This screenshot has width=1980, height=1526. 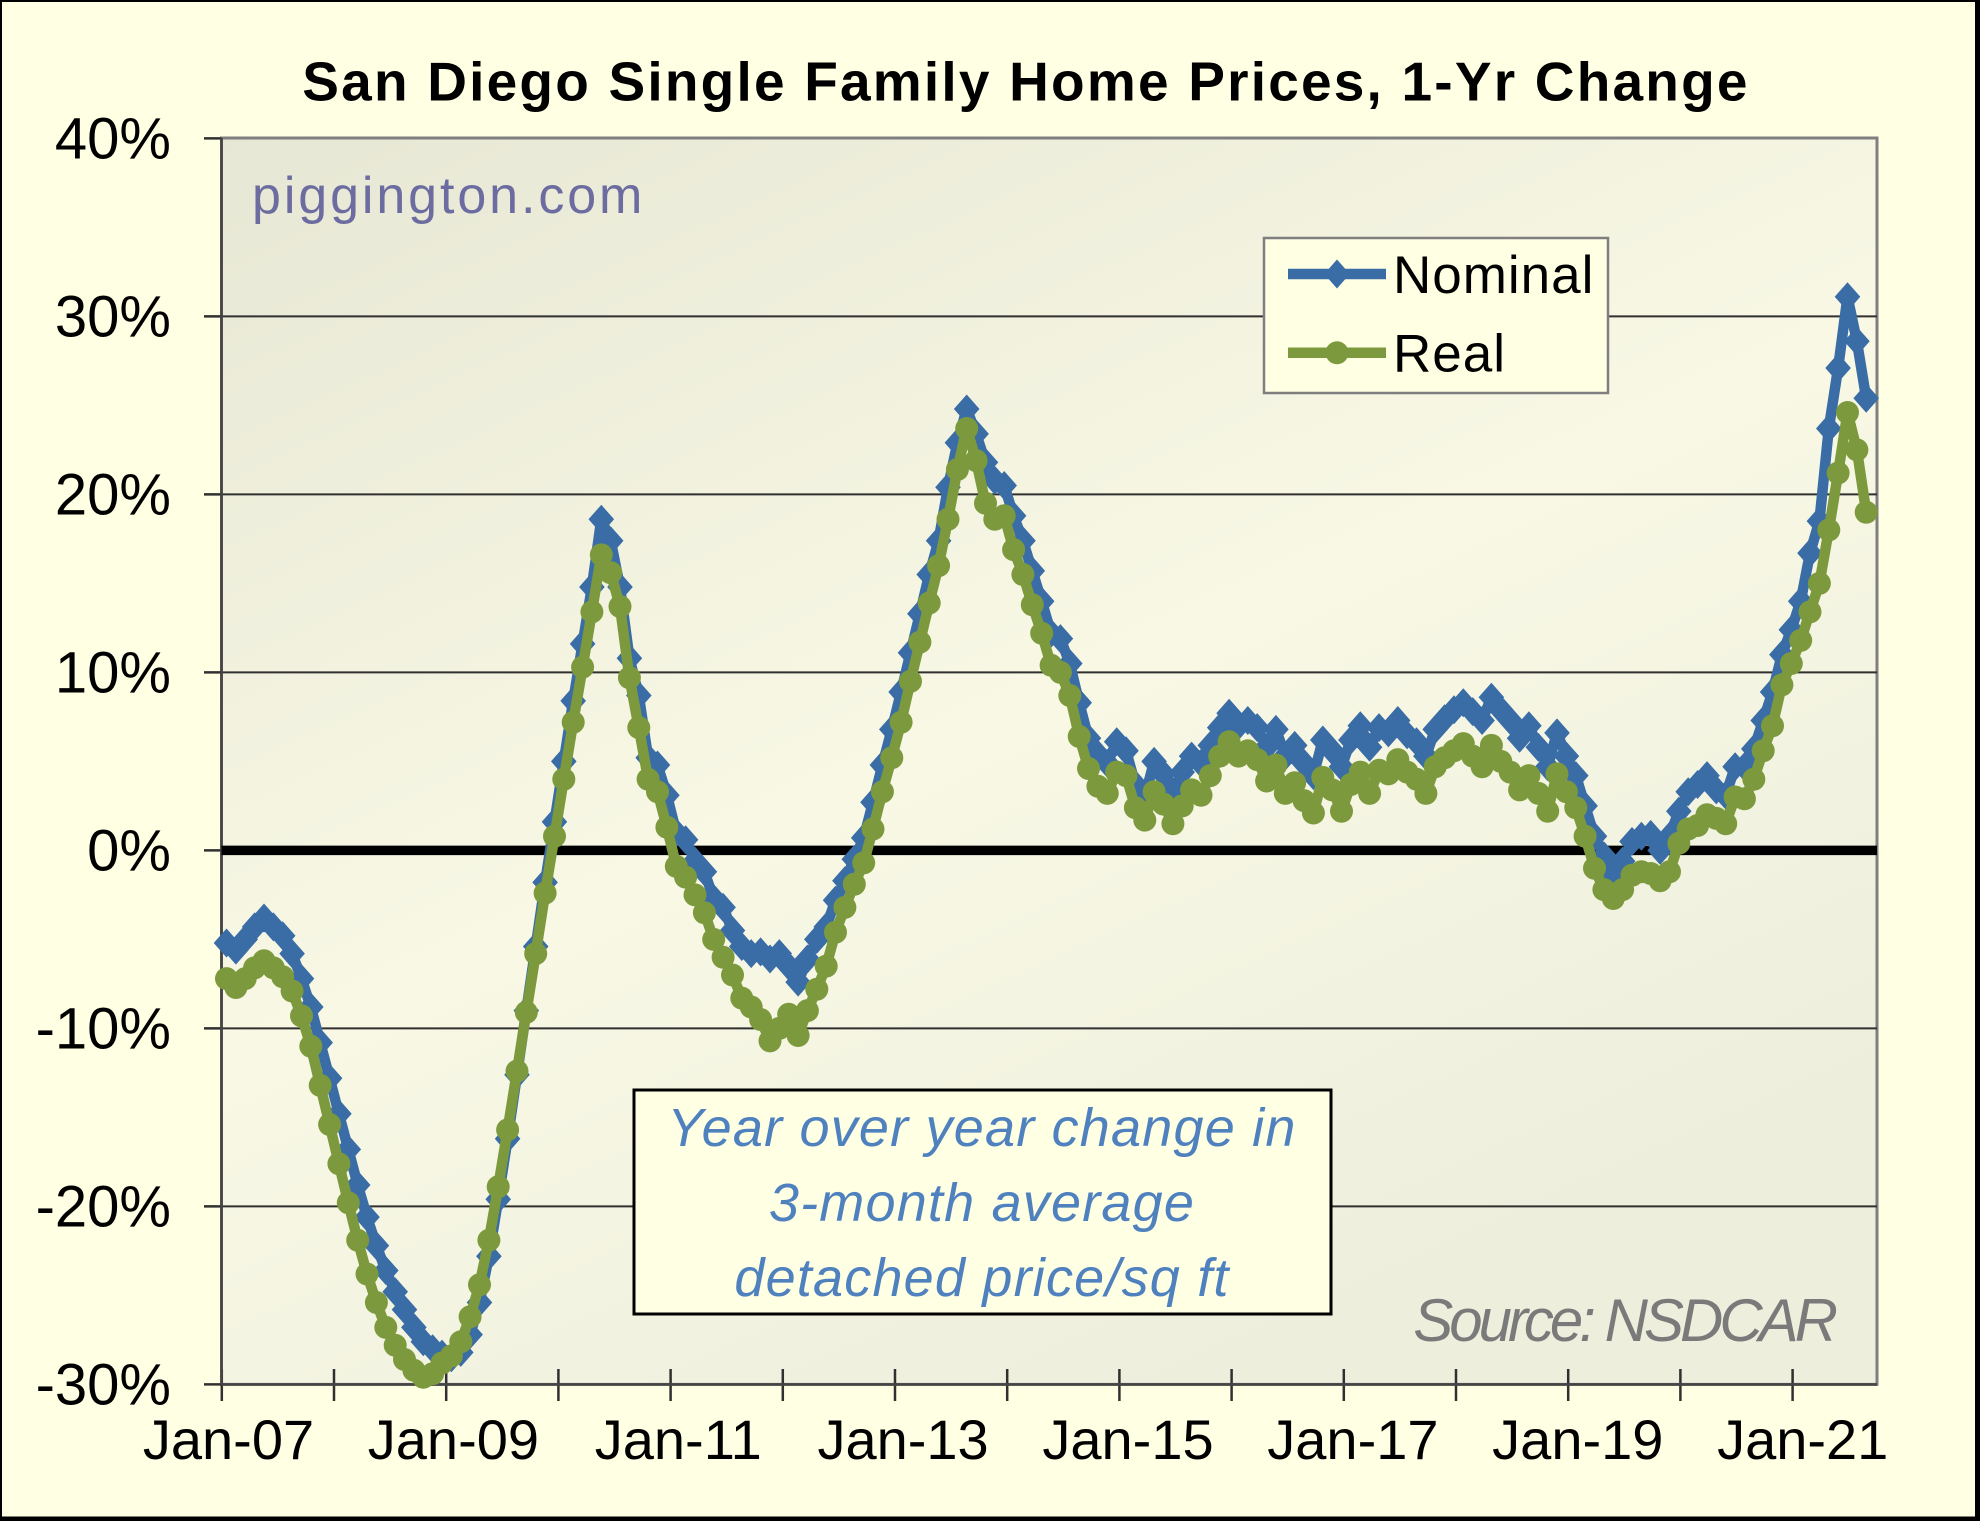 I want to click on svg-text: Real, so click(x=1449, y=354).